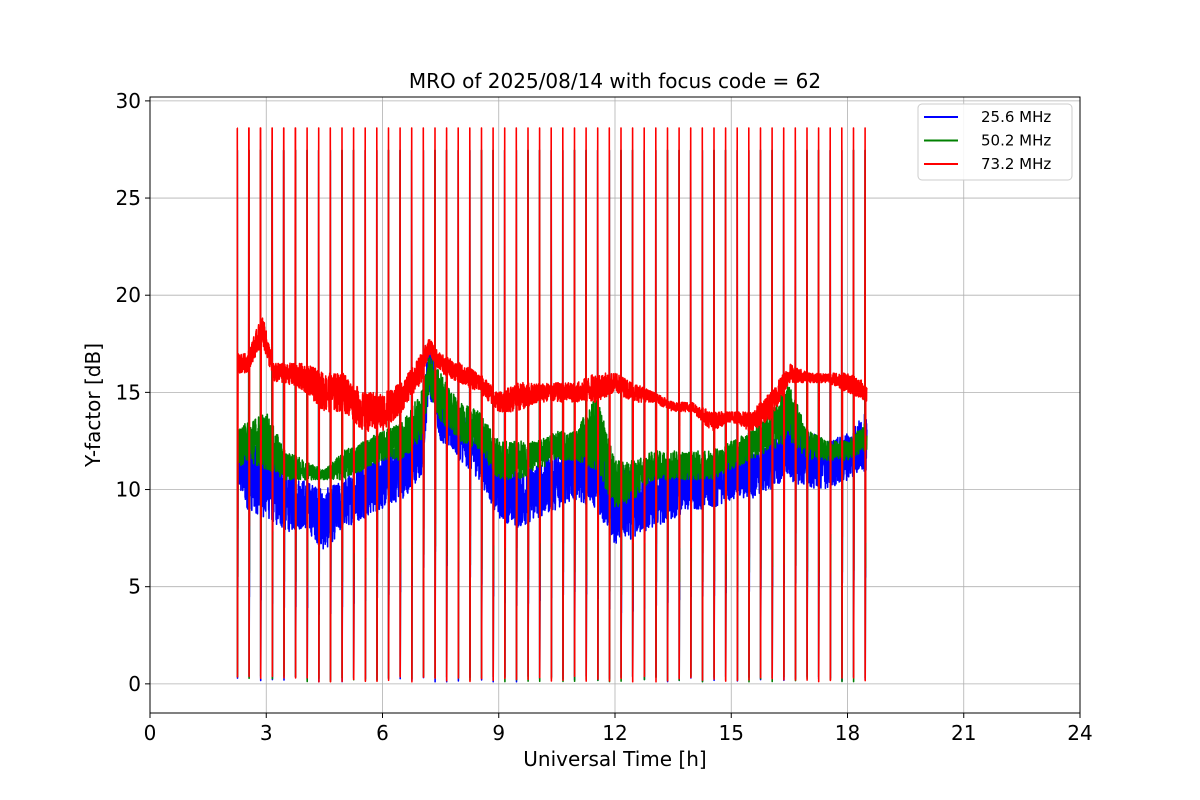 This screenshot has height=800, width=1200. I want to click on x-axis-label: Universal Time [h], so click(614, 759).